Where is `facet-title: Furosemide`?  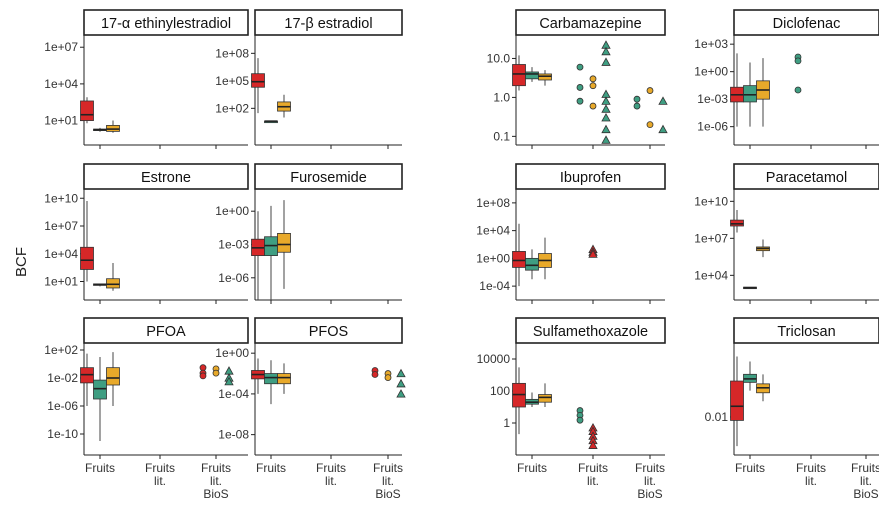 facet-title: Furosemide is located at coordinates (328, 178).